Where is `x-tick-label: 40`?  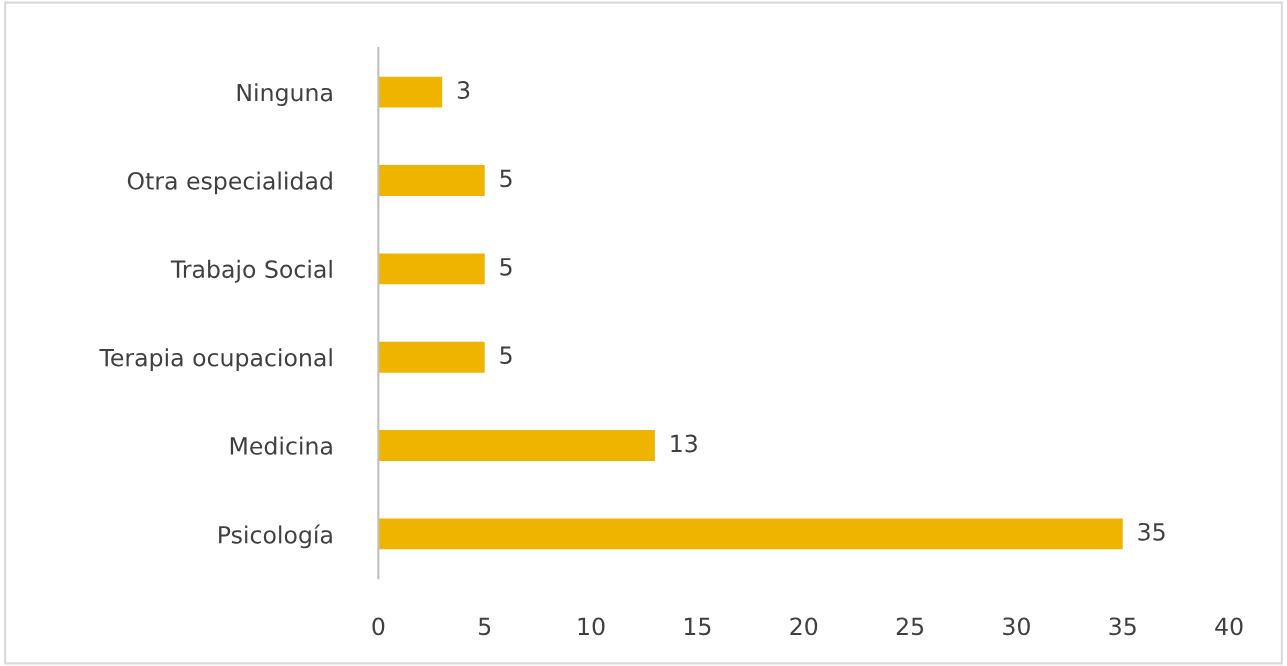 x-tick-label: 40 is located at coordinates (1229, 626).